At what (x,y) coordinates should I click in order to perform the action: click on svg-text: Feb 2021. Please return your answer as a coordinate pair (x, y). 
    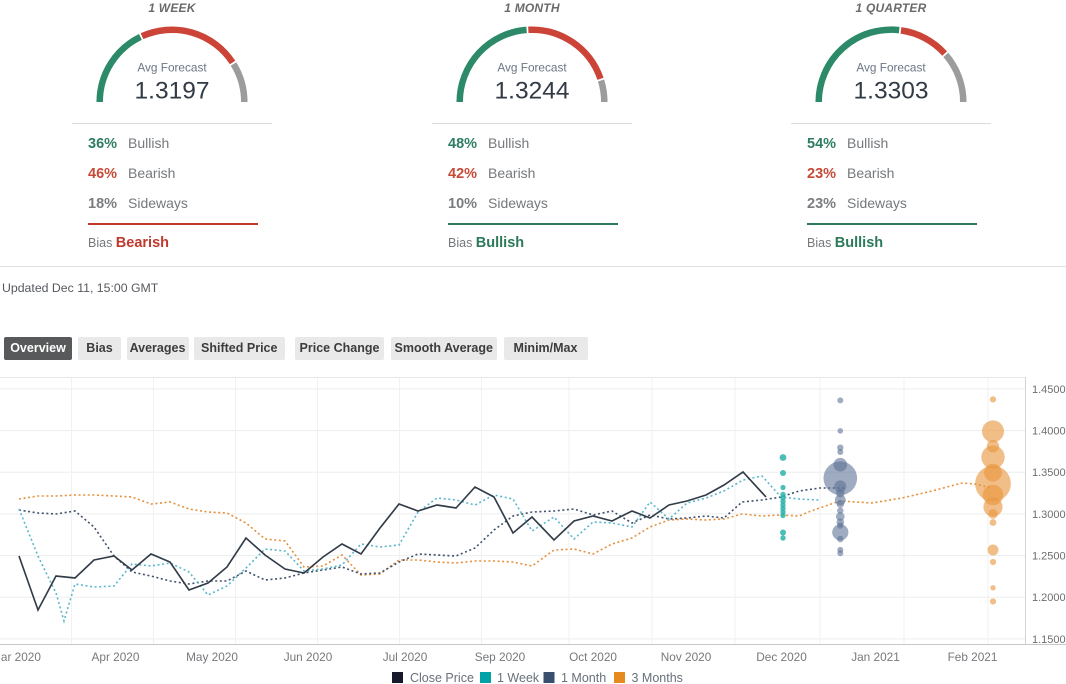
    Looking at the image, I should click on (973, 657).